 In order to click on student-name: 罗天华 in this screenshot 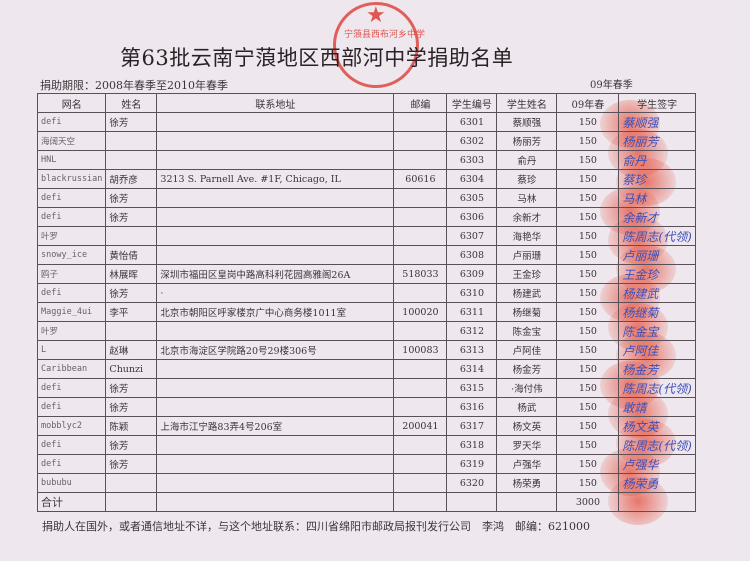, I will do `click(527, 445)`.